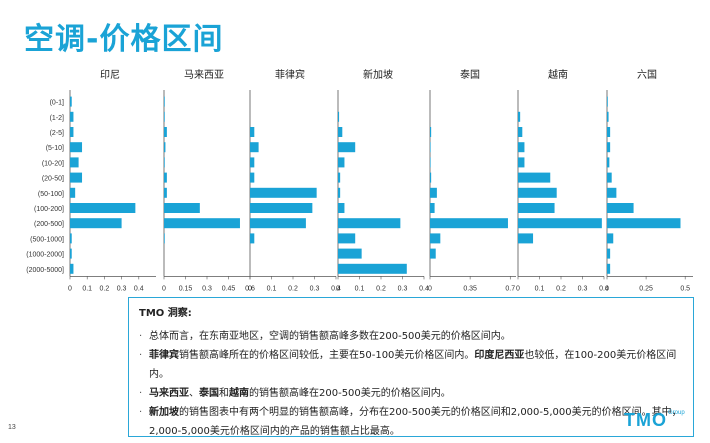 The image size is (710, 443). Describe the element at coordinates (558, 74) in the screenshot. I see `panel-title: 越南` at that location.